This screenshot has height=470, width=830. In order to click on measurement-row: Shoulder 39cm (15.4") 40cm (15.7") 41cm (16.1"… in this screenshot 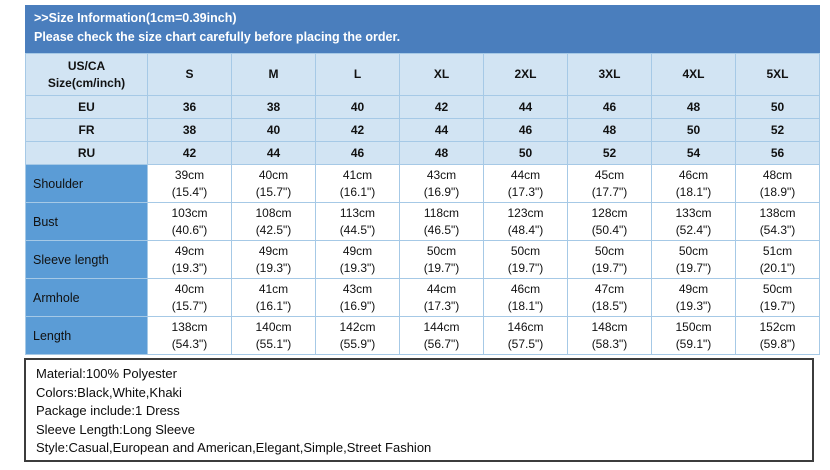, I will do `click(422, 183)`.